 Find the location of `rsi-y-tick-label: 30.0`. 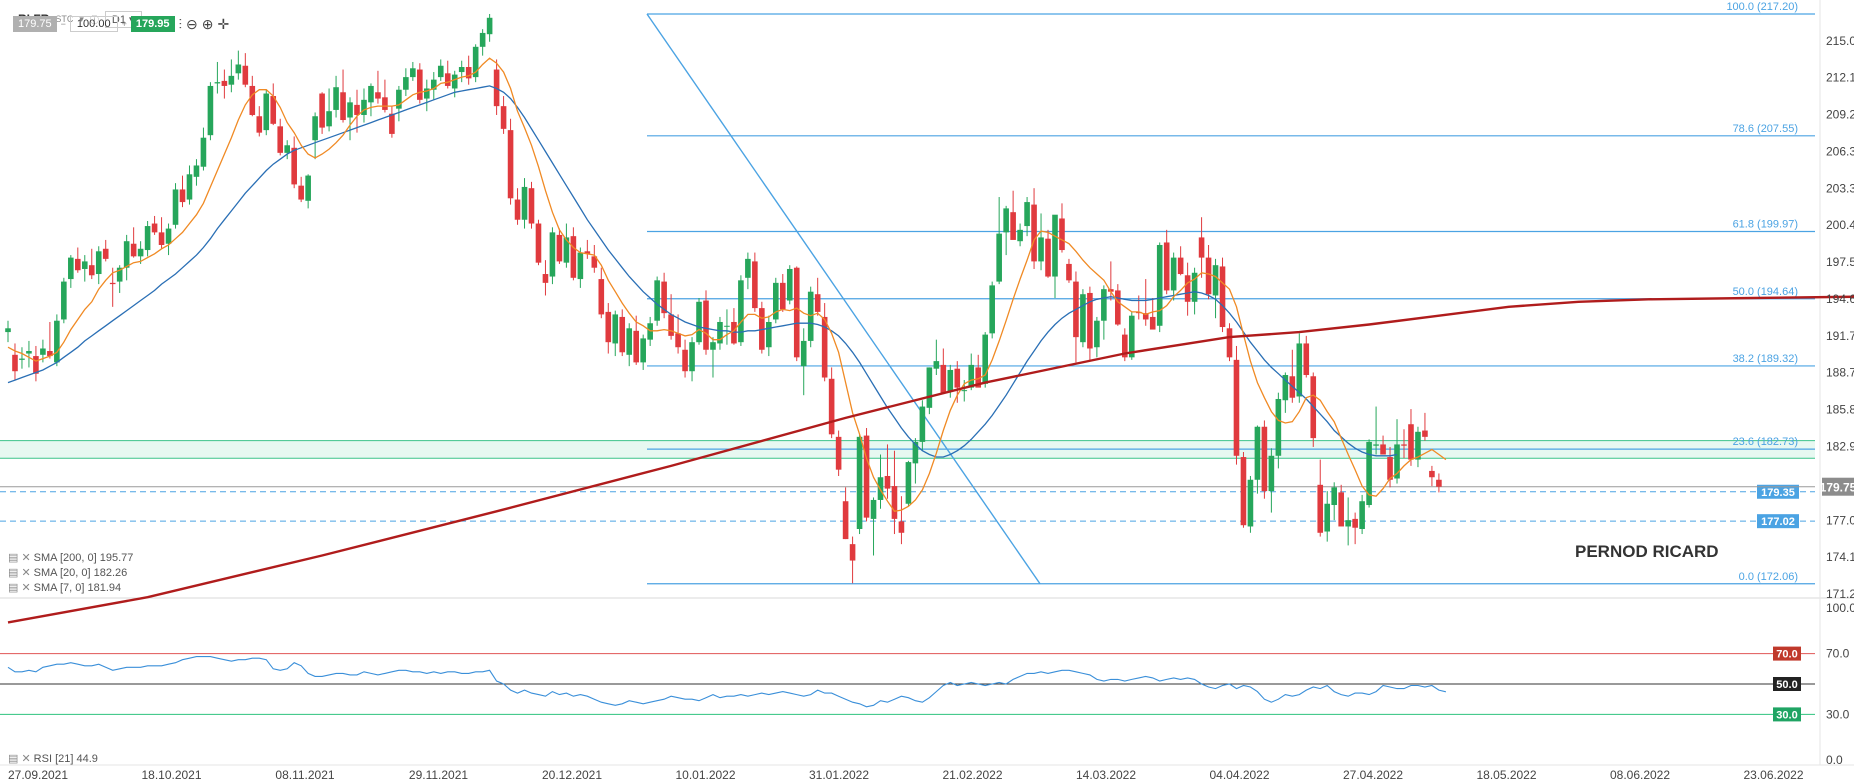

rsi-y-tick-label: 30.0 is located at coordinates (1838, 714).